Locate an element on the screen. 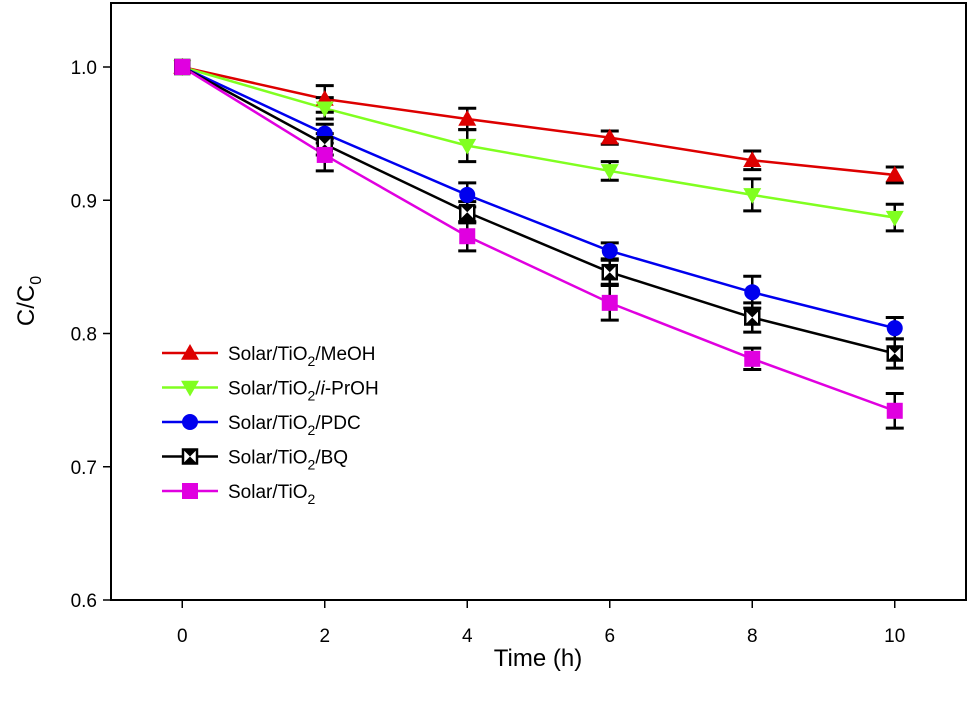 The image size is (969, 701). y-tick-label: 1.0 is located at coordinates (84, 68).